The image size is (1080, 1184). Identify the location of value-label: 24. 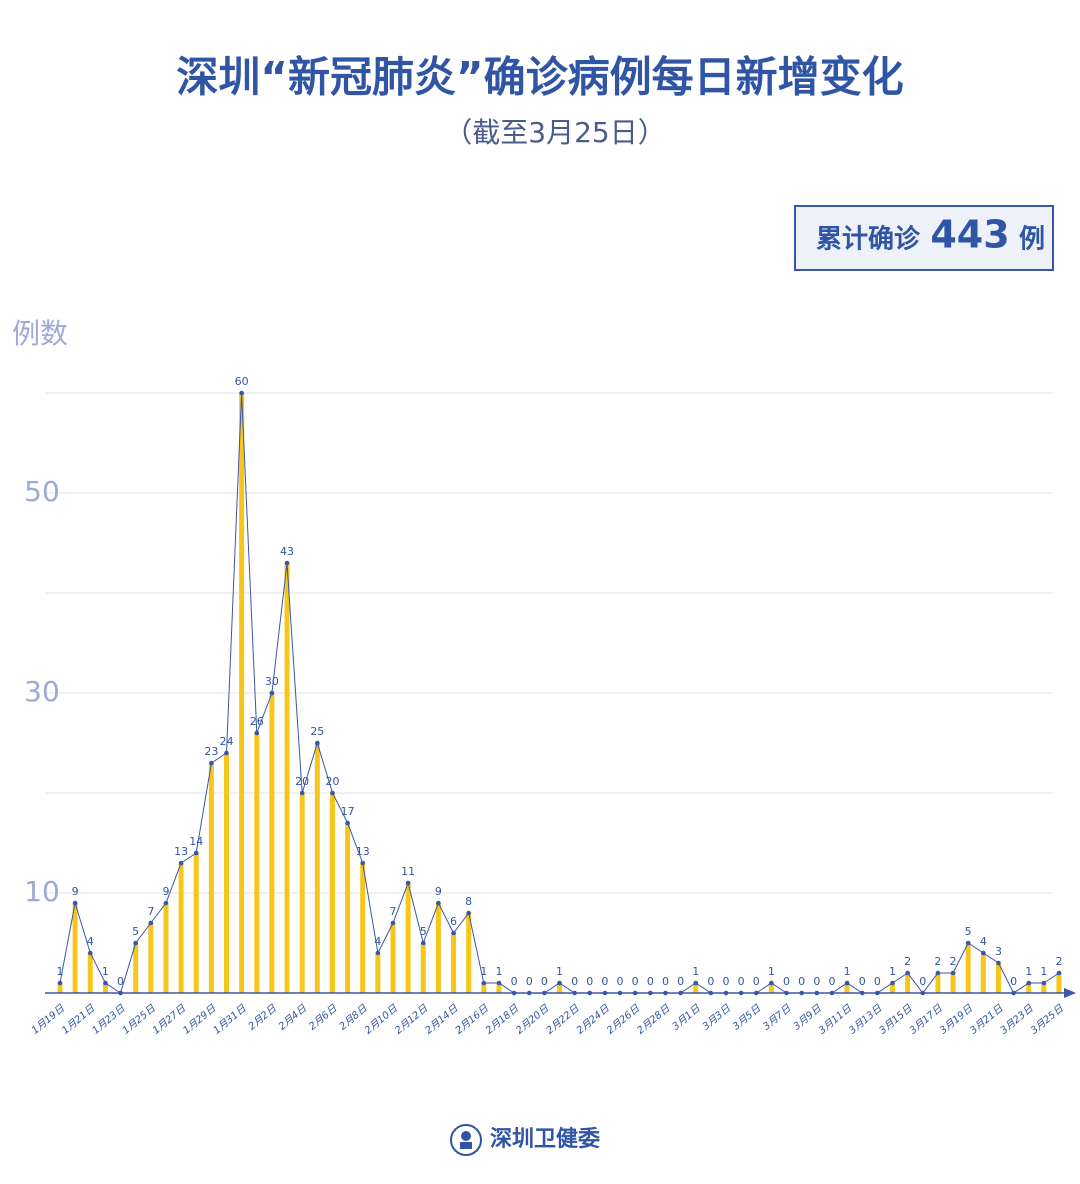
(227, 741).